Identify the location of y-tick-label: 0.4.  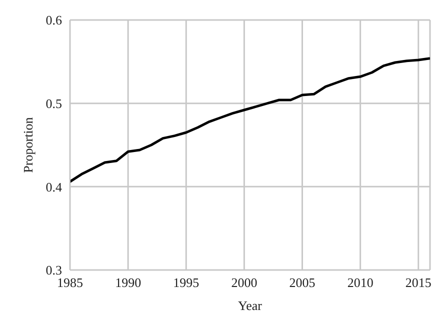
(54, 186).